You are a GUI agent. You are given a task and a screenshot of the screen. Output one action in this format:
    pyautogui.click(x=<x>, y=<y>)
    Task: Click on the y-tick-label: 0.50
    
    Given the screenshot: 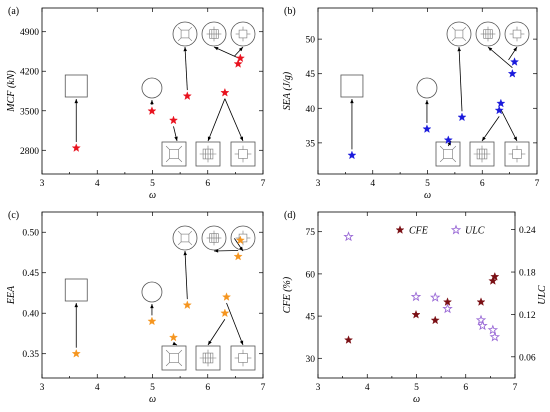 What is the action you would take?
    pyautogui.click(x=30, y=234)
    